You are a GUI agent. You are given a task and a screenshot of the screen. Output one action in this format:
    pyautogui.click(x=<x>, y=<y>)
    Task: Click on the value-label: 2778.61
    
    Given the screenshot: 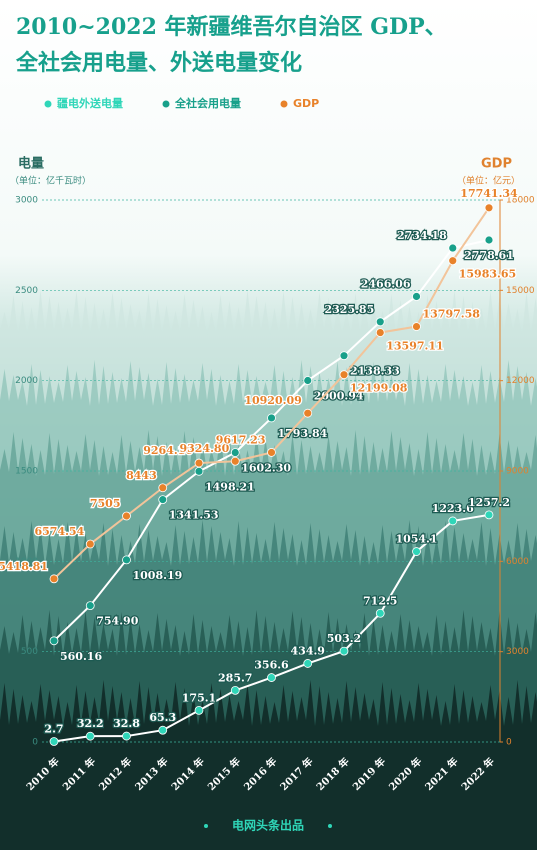 What is the action you would take?
    pyautogui.click(x=489, y=255)
    